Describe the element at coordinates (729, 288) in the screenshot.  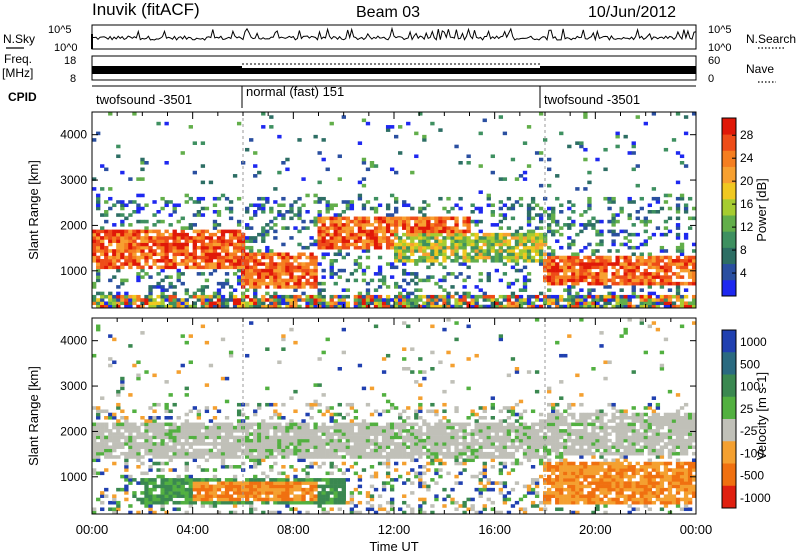
I see `power-colorbar-swatch` at that location.